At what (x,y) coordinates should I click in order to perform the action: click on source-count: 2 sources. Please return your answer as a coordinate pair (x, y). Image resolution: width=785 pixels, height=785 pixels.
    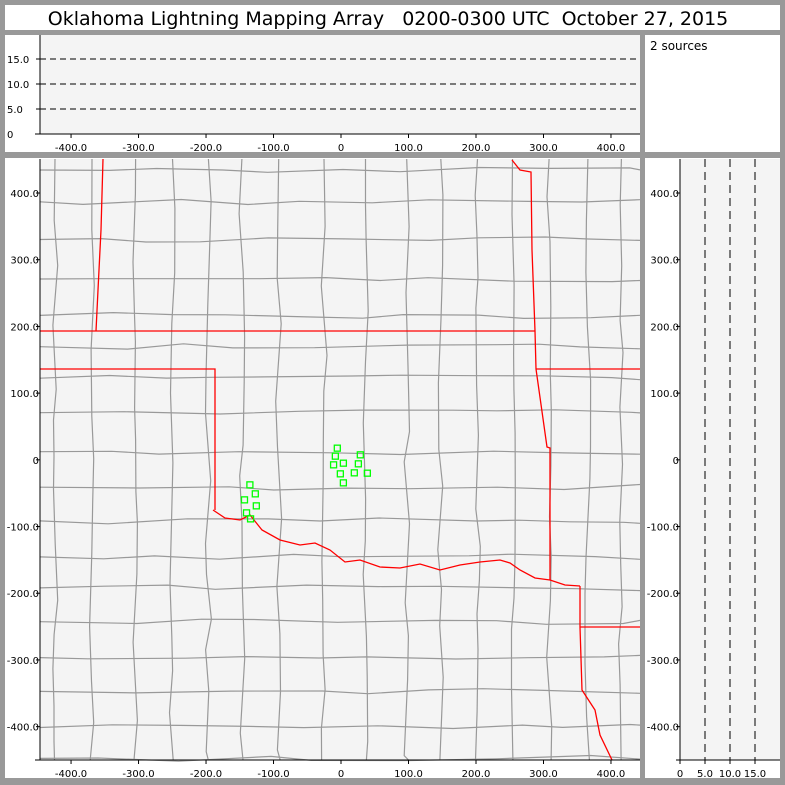
    Looking at the image, I should click on (679, 46).